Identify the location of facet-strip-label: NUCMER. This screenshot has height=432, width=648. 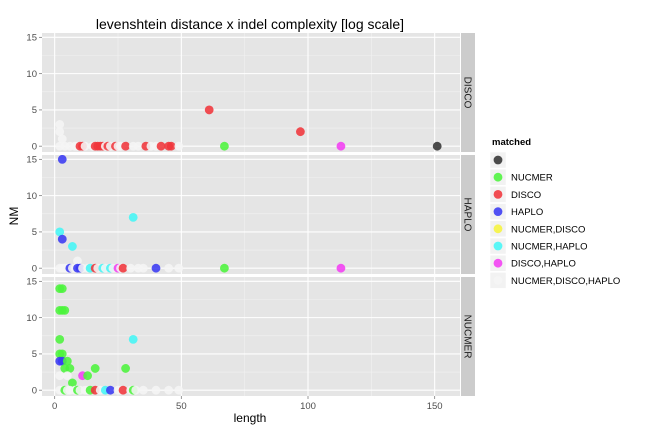
(467, 337).